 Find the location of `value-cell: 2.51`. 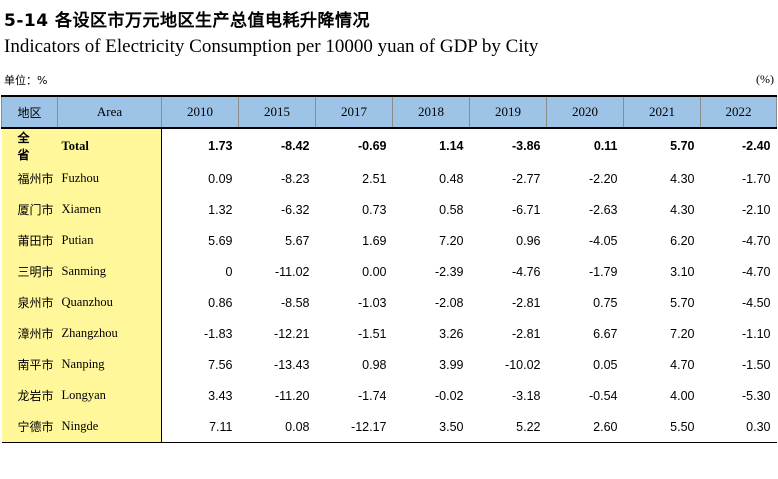

value-cell: 2.51 is located at coordinates (374, 178).